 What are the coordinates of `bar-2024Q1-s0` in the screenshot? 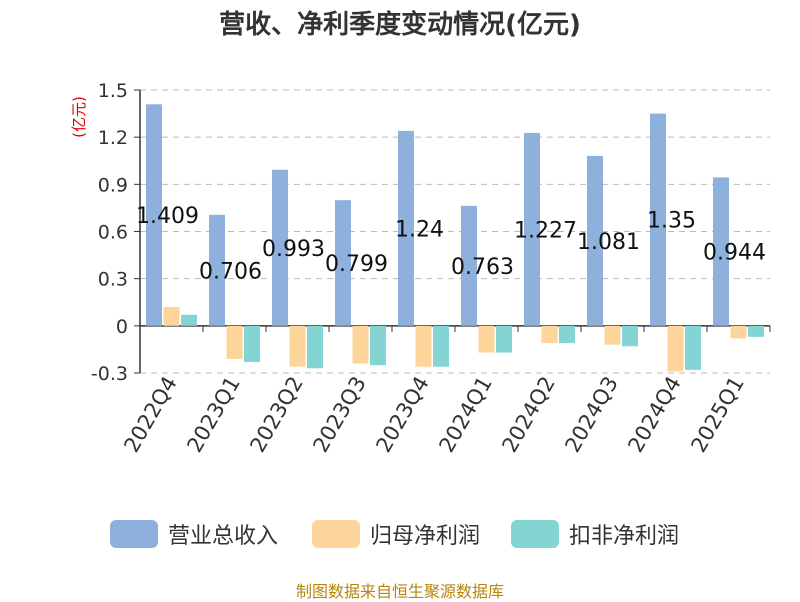 It's located at (469, 265).